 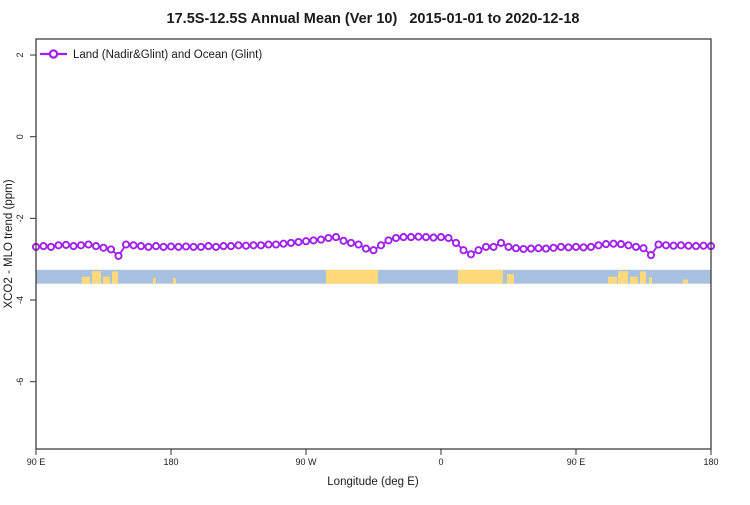 I want to click on x-axis-label: Longitude (deg E), so click(x=373, y=482).